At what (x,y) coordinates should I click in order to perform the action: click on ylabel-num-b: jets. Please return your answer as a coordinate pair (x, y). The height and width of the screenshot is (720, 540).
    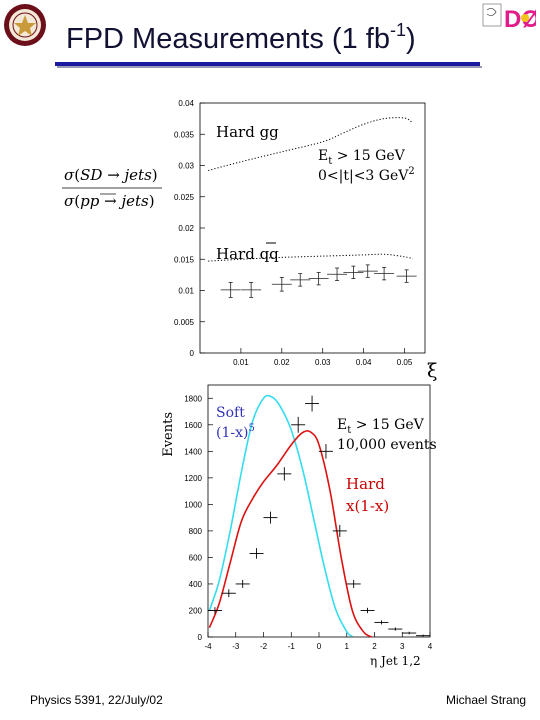
    Looking at the image, I should click on (137, 175).